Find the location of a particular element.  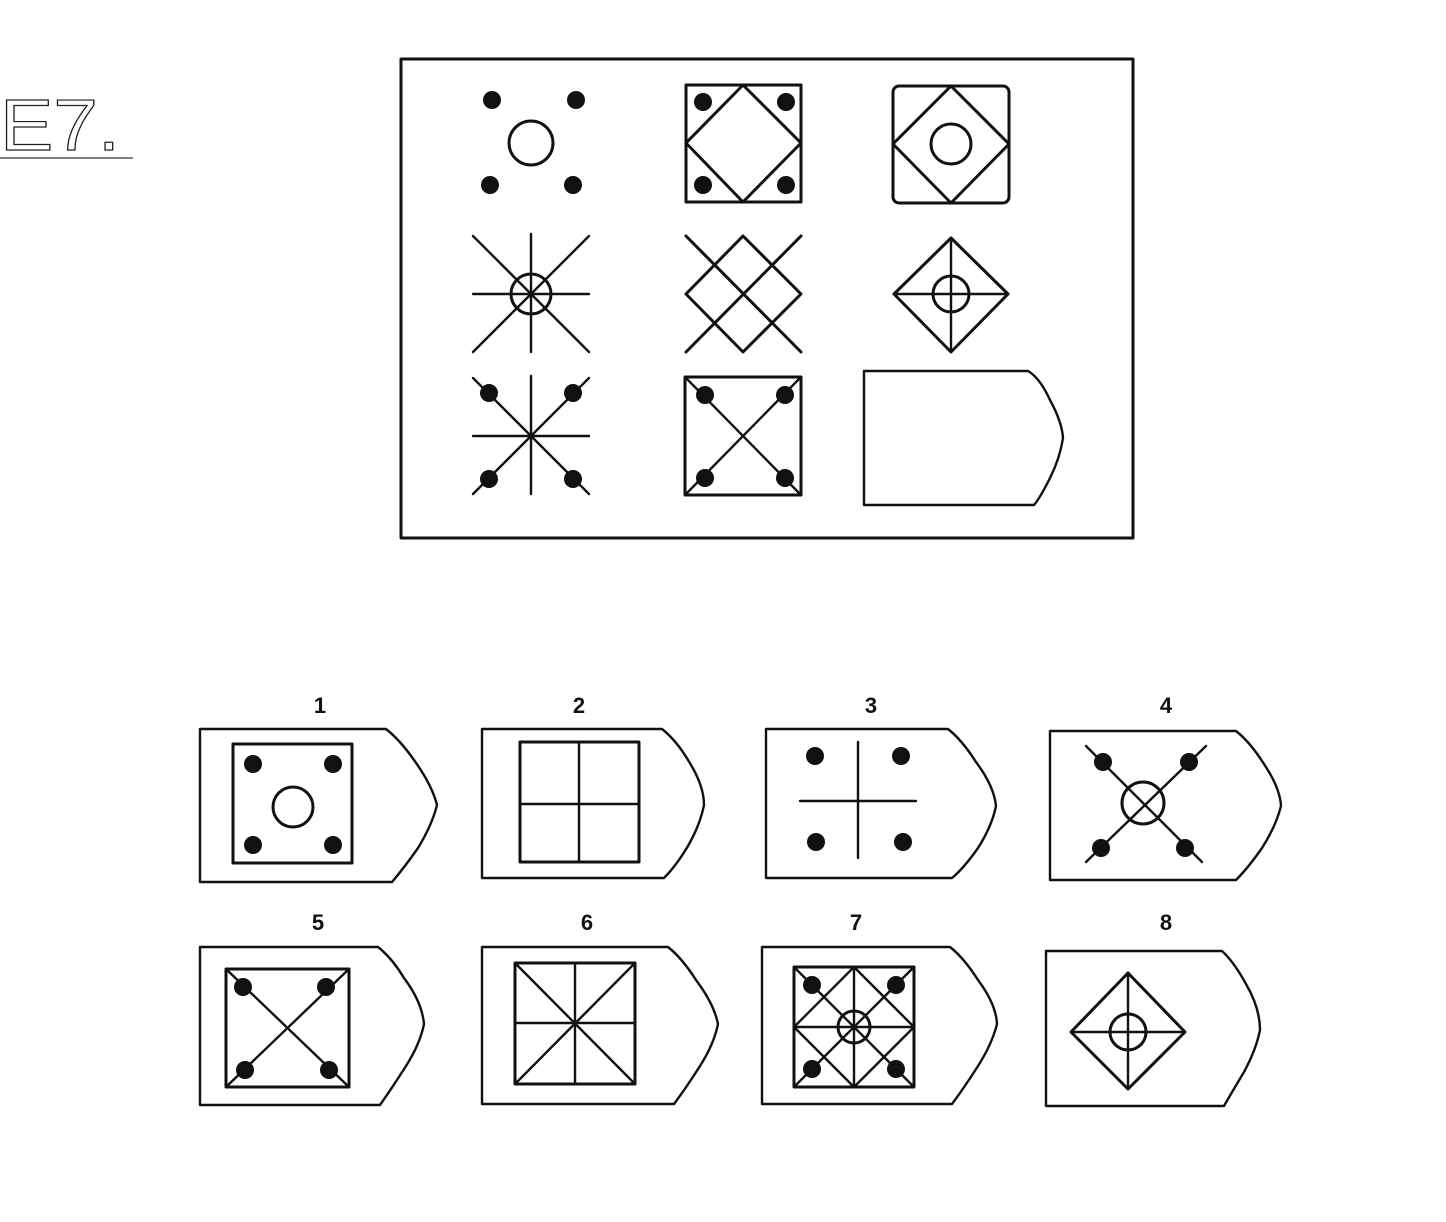

option-4: 4 is located at coordinates (1165, 787).